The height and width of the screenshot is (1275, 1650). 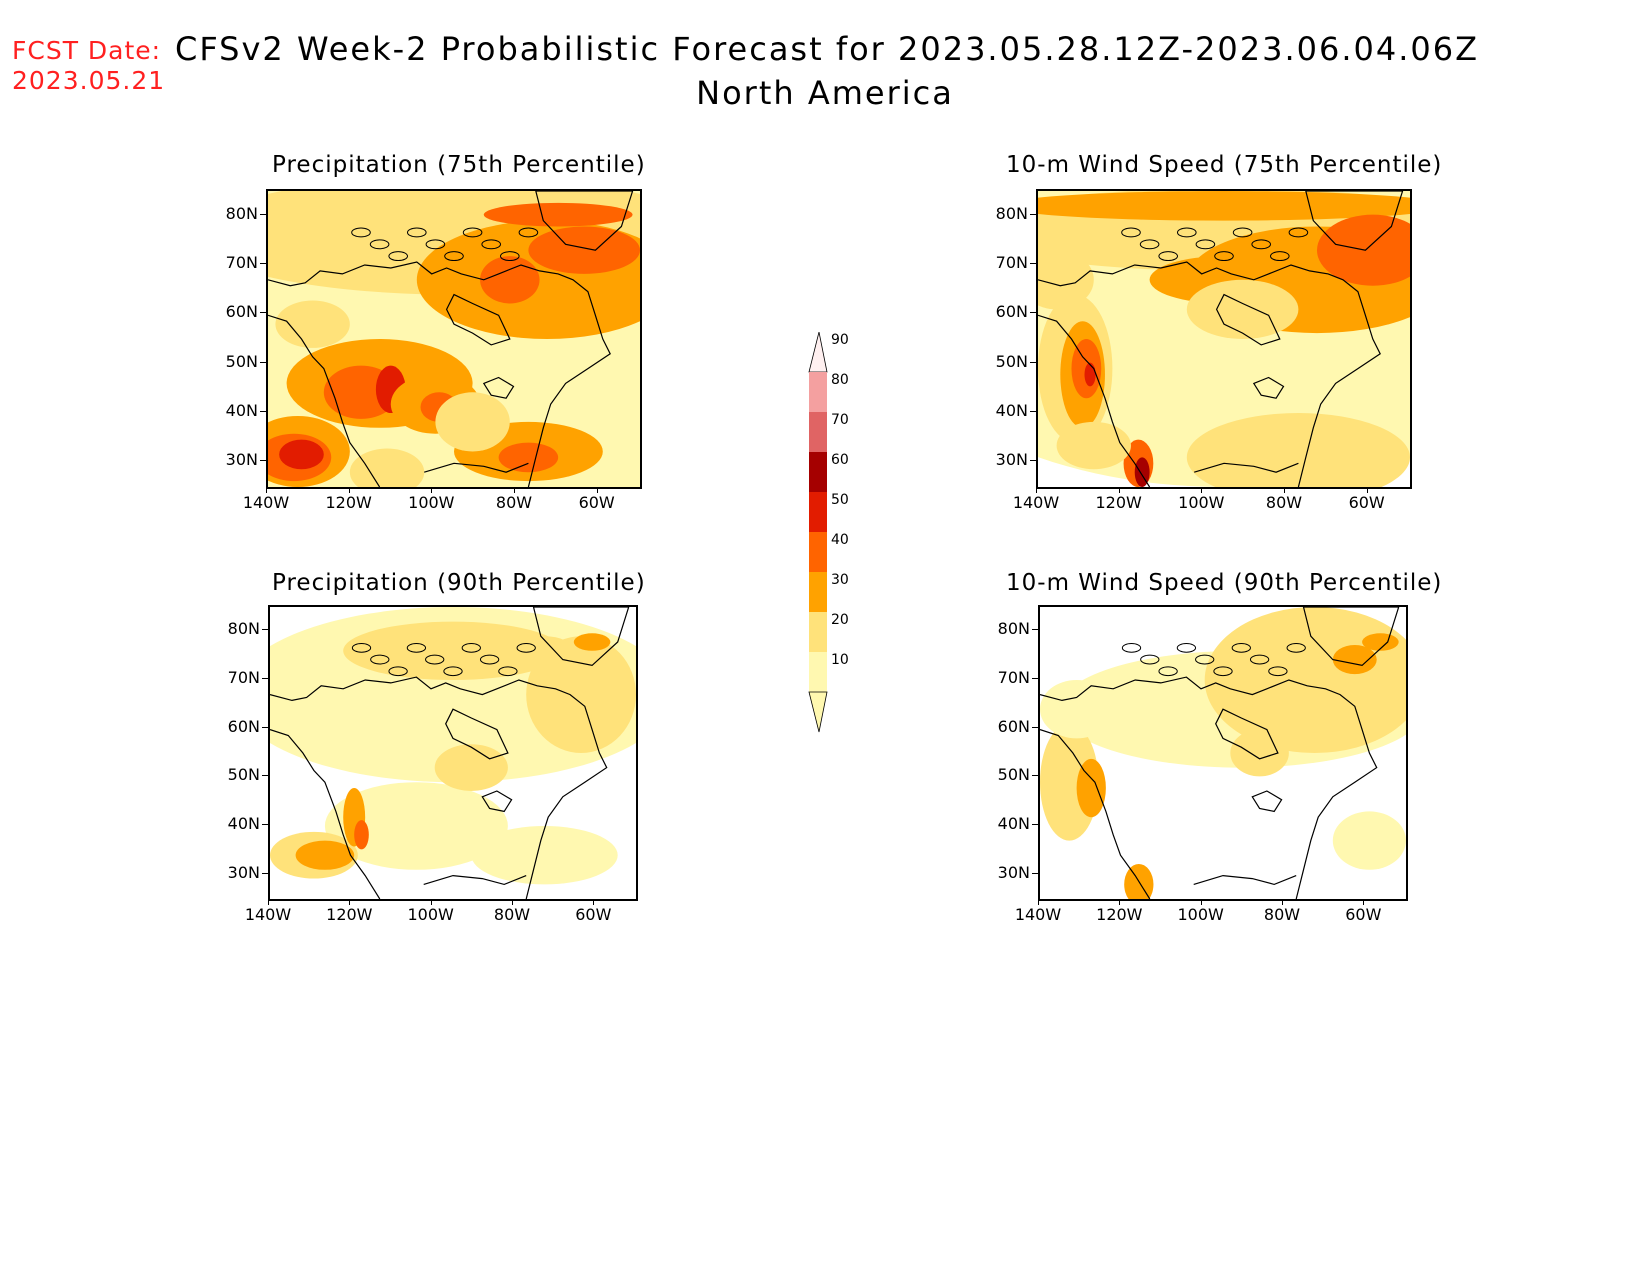 I want to click on map-canvas, so click(x=454, y=339).